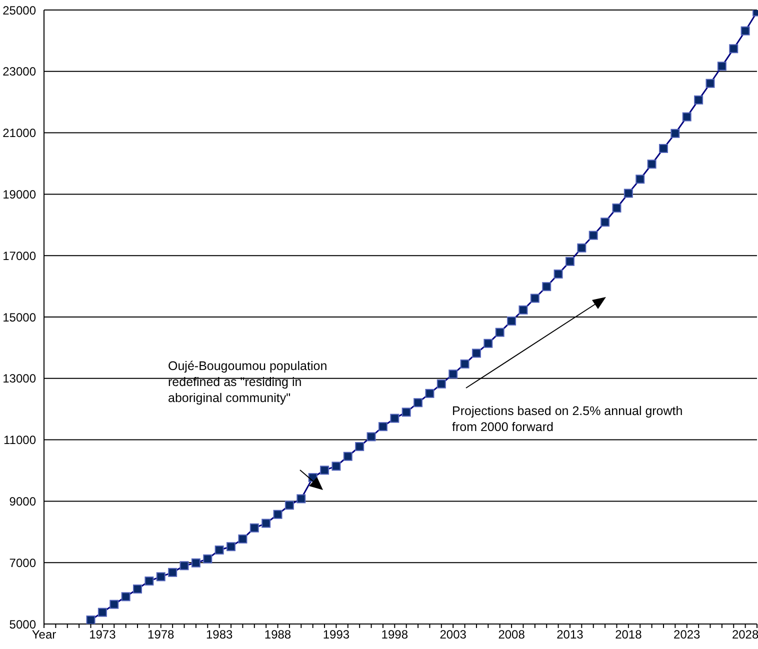 The height and width of the screenshot is (649, 758). What do you see at coordinates (19, 71) in the screenshot?
I see `y-tick-label: 23000` at bounding box center [19, 71].